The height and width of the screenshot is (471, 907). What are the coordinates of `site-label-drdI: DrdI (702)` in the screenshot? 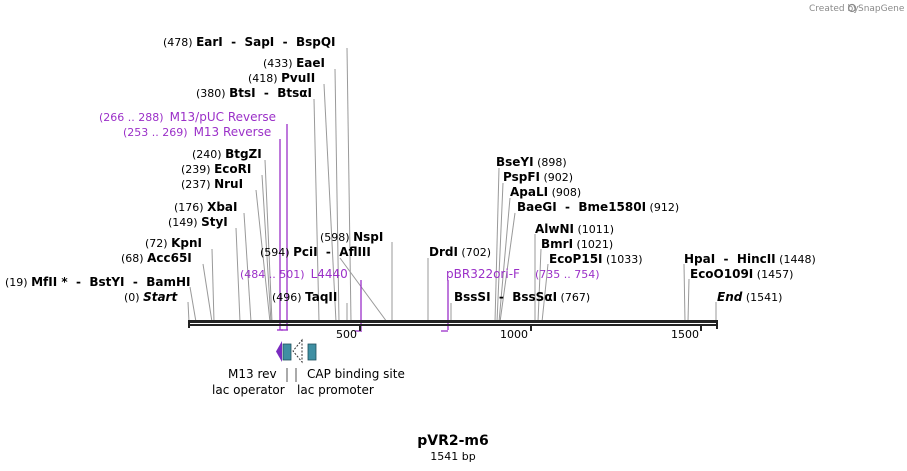 It's located at (460, 252).